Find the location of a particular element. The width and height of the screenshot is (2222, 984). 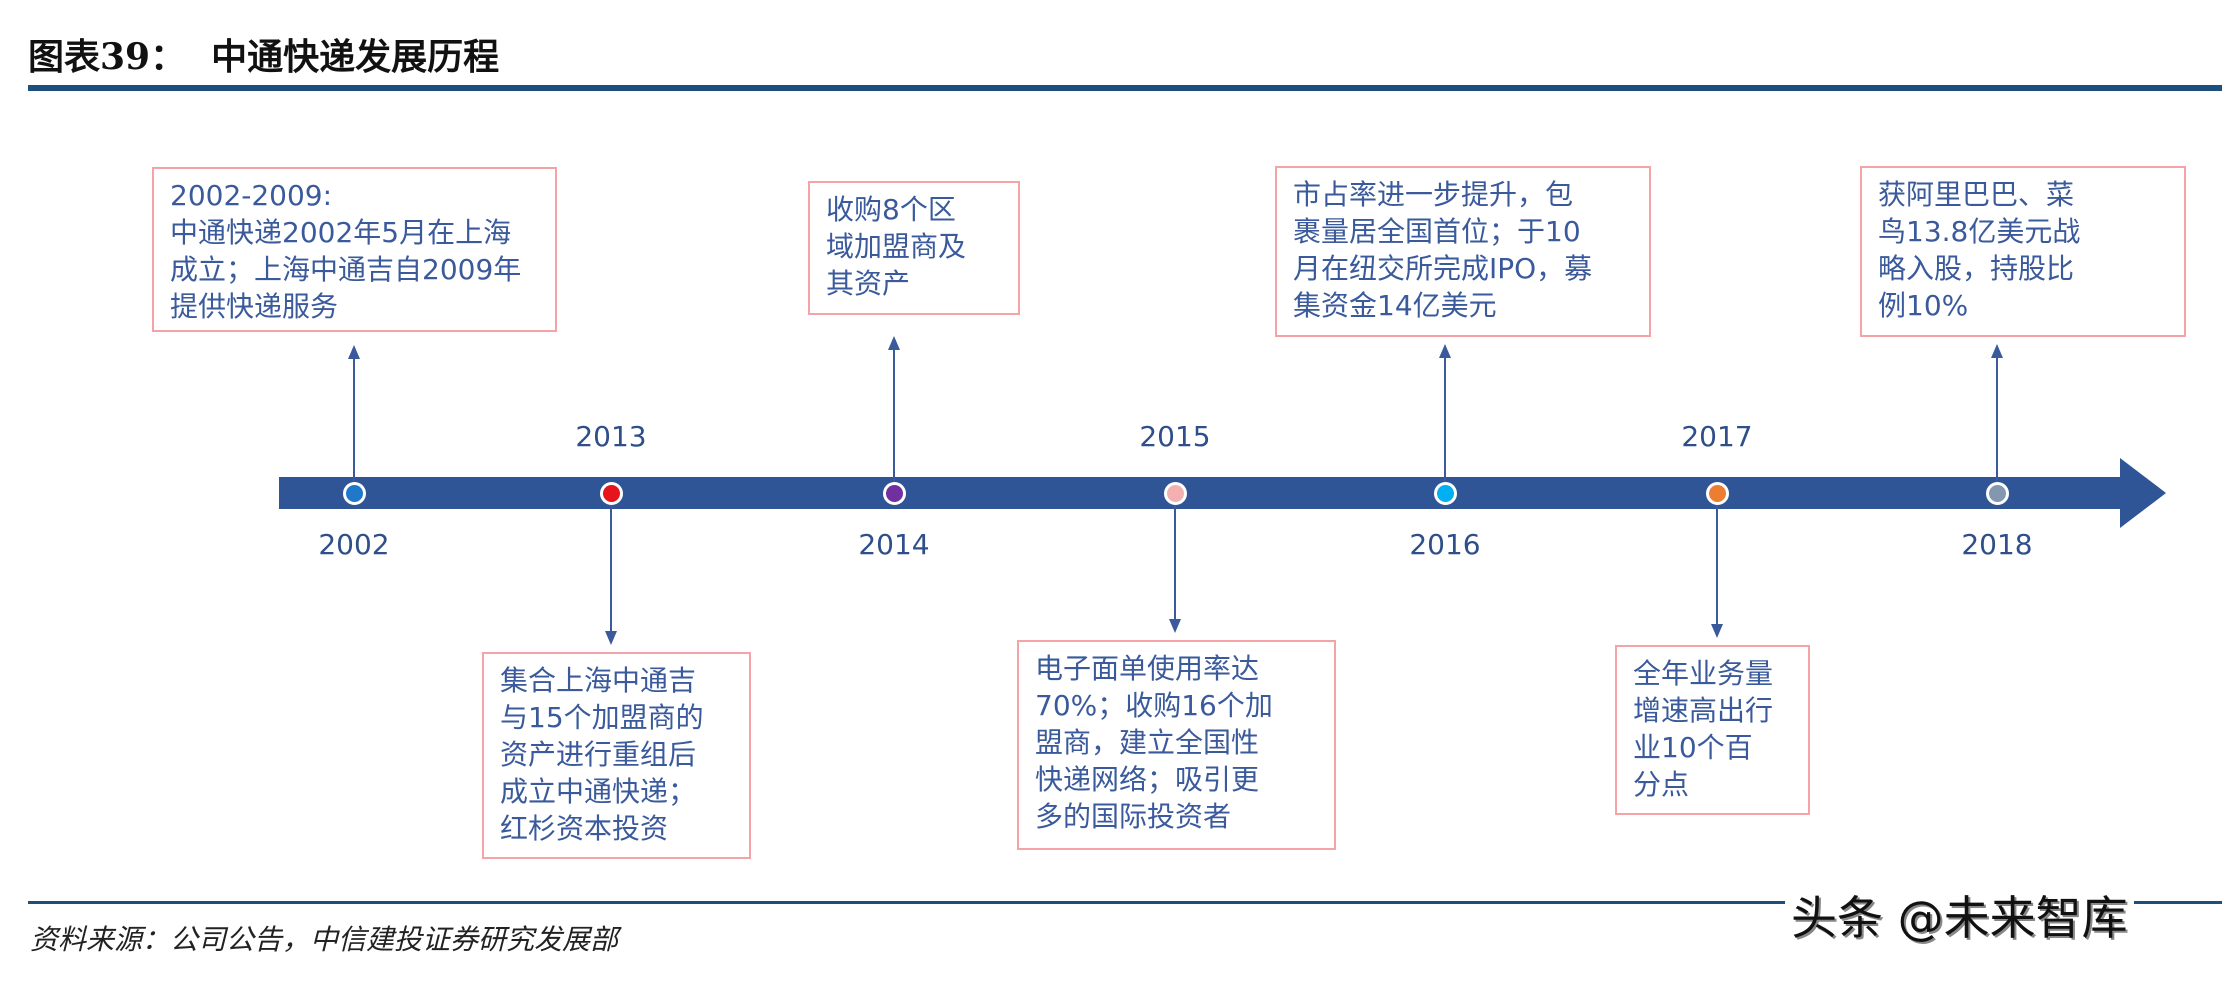

footer-rule is located at coordinates (1125, 902).